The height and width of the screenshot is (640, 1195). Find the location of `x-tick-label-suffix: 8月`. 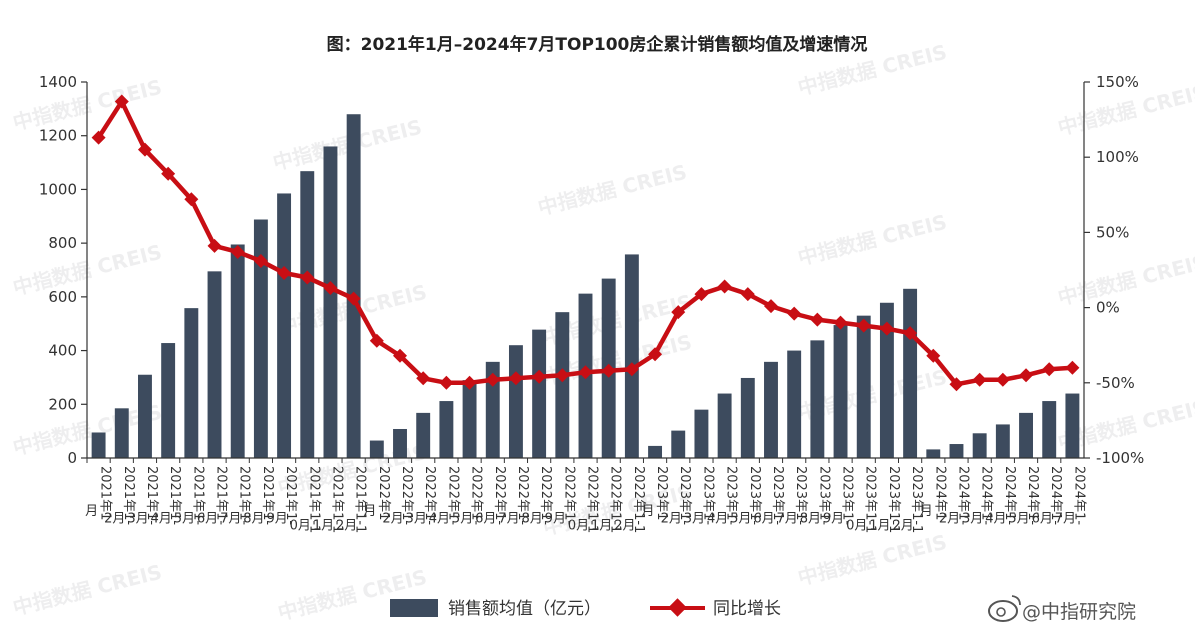

x-tick-label-suffix: 8月 is located at coordinates (531, 518).